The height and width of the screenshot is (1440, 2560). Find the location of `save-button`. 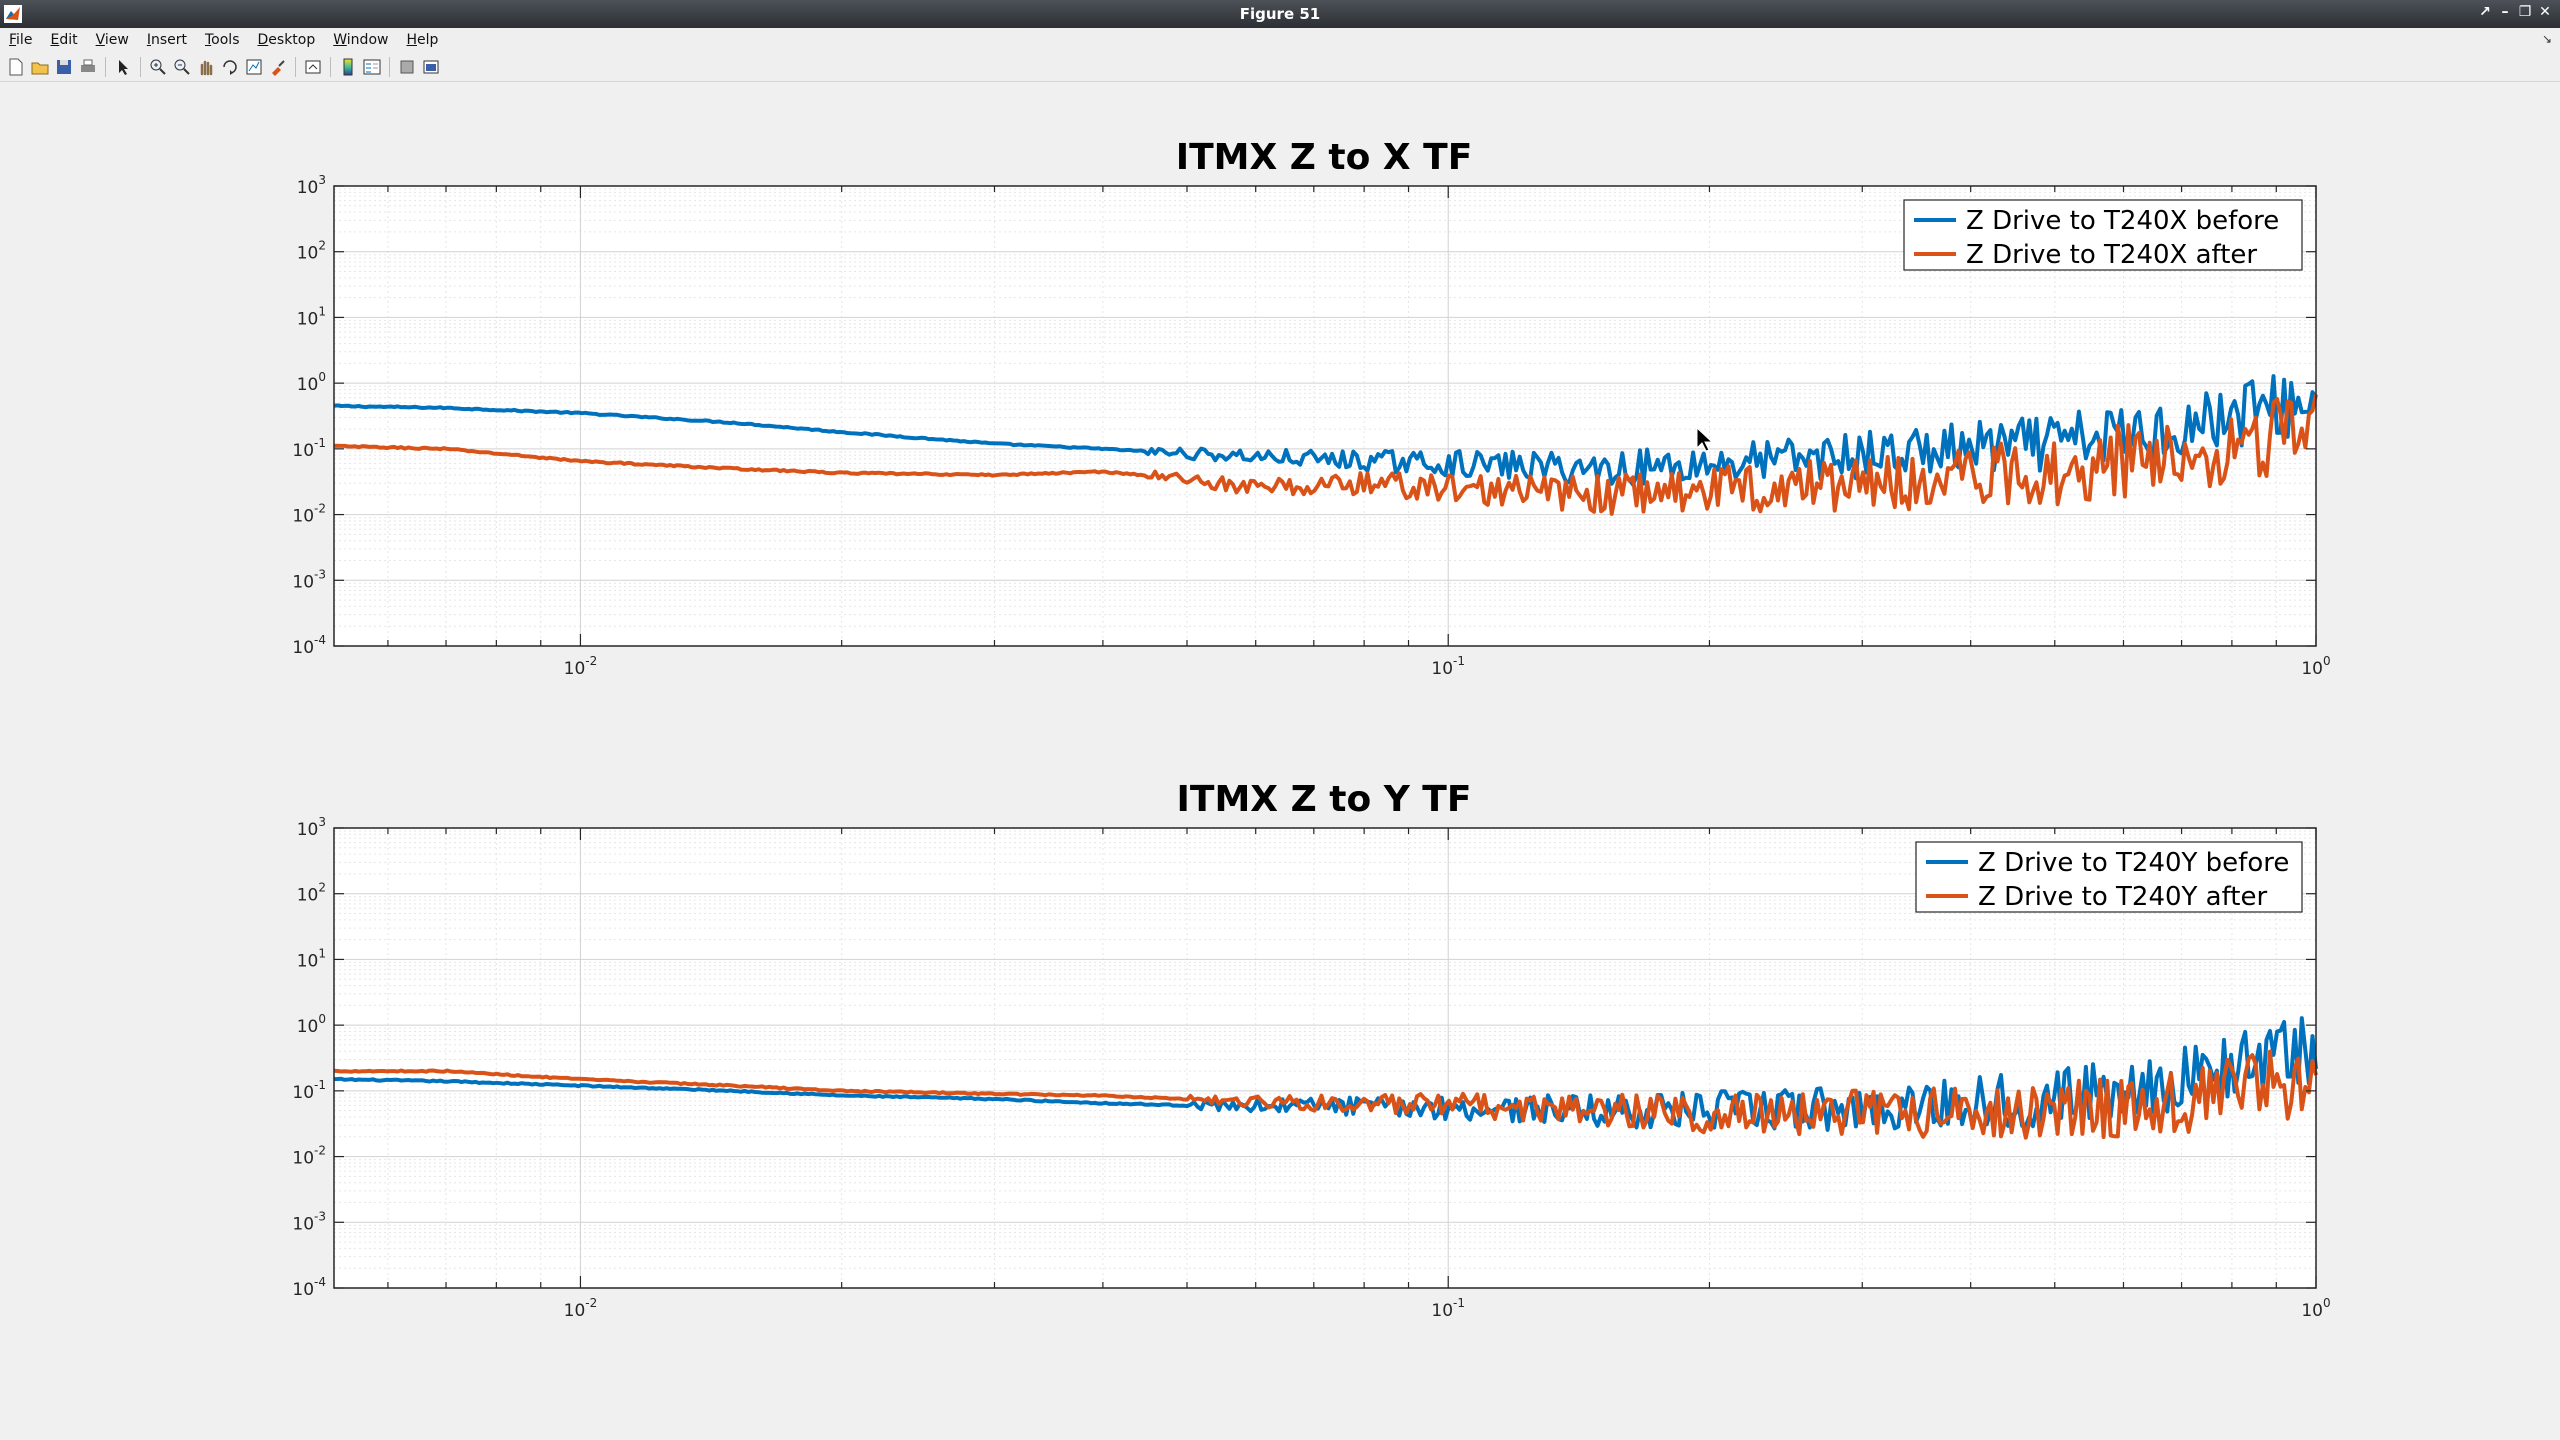

save-button is located at coordinates (64, 67).